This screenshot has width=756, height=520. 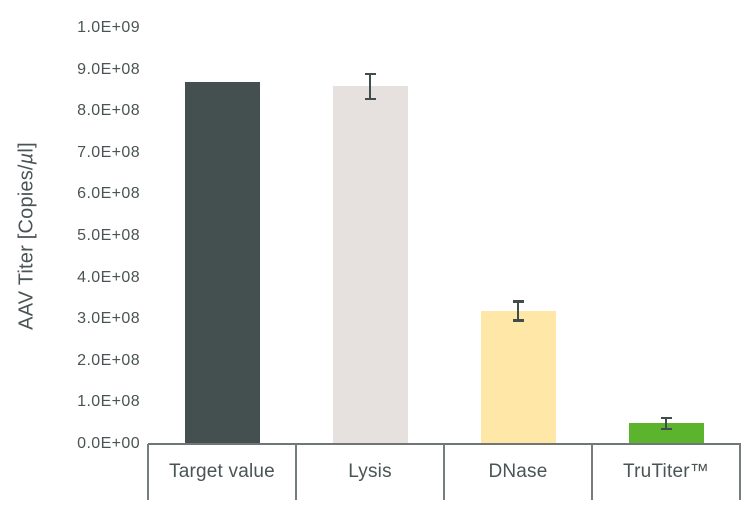 What do you see at coordinates (518, 377) in the screenshot?
I see `bar-dnase` at bounding box center [518, 377].